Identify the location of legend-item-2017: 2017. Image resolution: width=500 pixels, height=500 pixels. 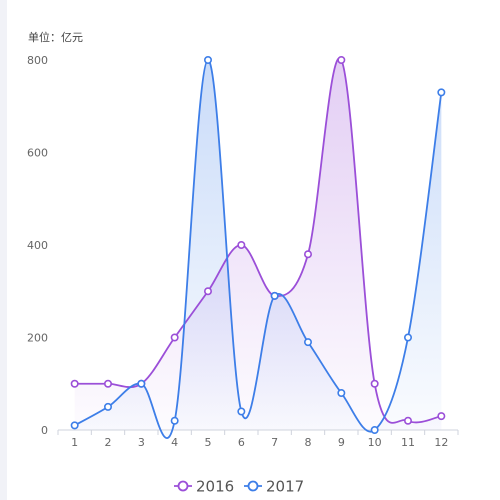
(274, 487).